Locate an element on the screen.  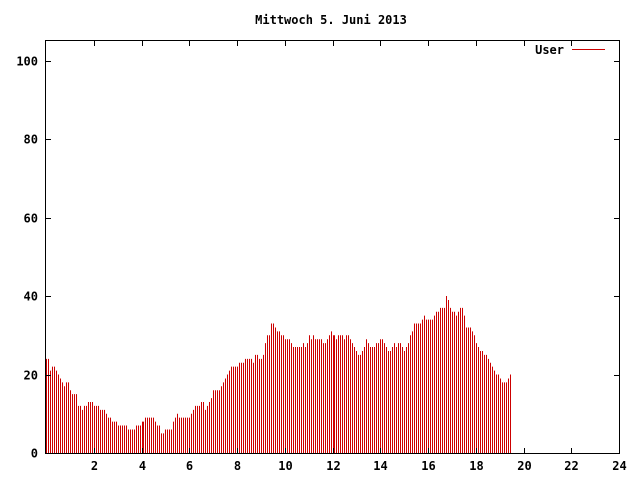
x-tick-label: 24 is located at coordinates (619, 466).